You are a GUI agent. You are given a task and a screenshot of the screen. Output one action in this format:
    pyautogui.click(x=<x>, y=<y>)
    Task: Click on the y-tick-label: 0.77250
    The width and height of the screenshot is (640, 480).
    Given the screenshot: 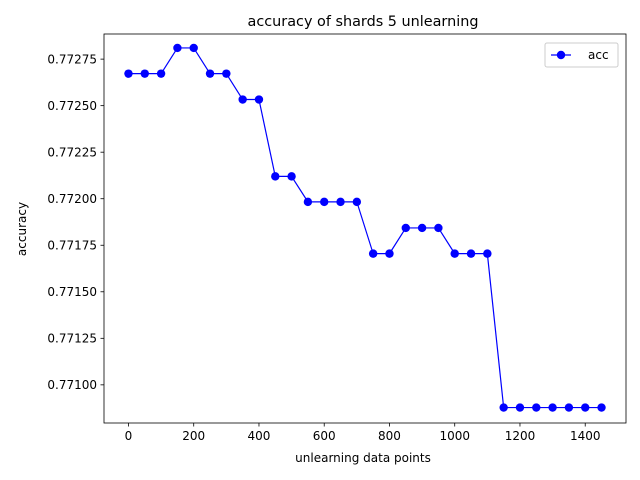 What is the action you would take?
    pyautogui.click(x=72, y=106)
    